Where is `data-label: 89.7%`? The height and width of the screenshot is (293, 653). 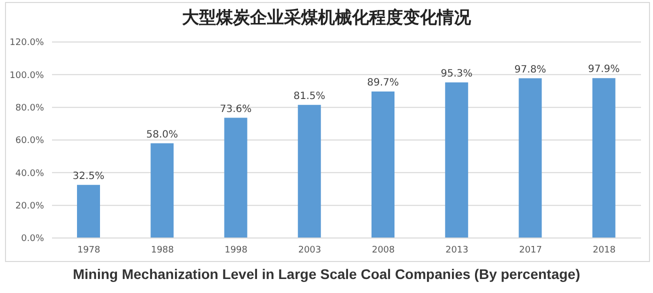
data-label: 89.7% is located at coordinates (383, 82).